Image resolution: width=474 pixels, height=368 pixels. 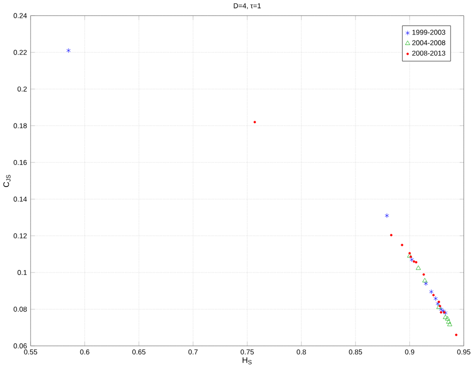 I want to click on x-axis-title: H$_{S}$, so click(x=247, y=360).